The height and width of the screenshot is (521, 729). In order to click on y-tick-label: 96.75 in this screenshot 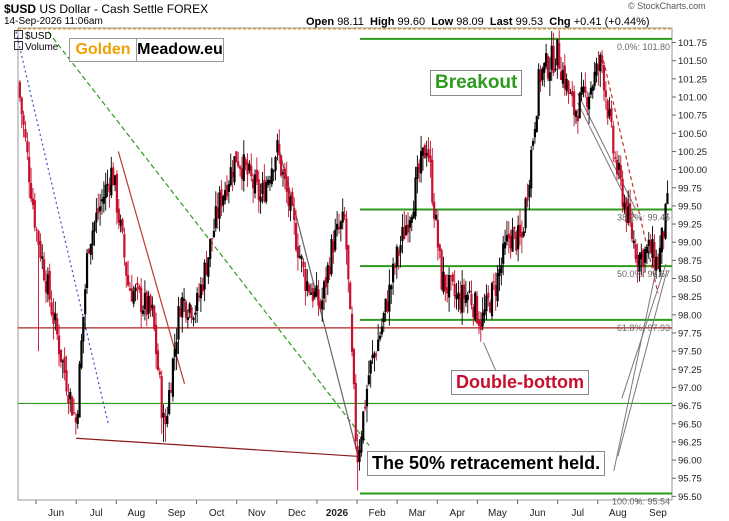, I will do `click(690, 406)`.